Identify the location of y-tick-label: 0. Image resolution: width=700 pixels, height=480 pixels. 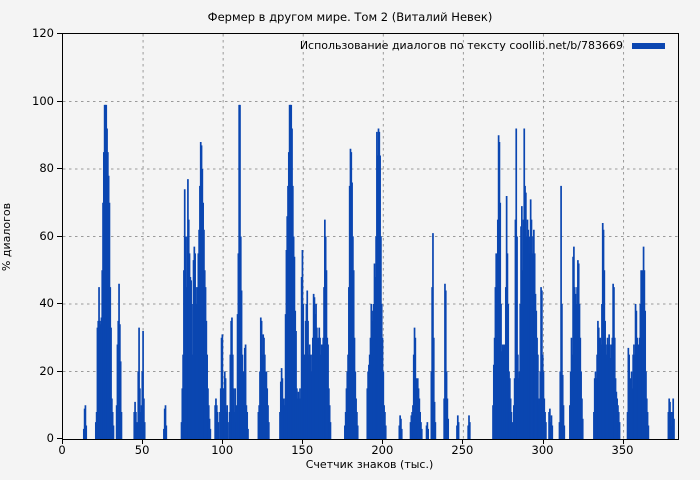
(50, 438).